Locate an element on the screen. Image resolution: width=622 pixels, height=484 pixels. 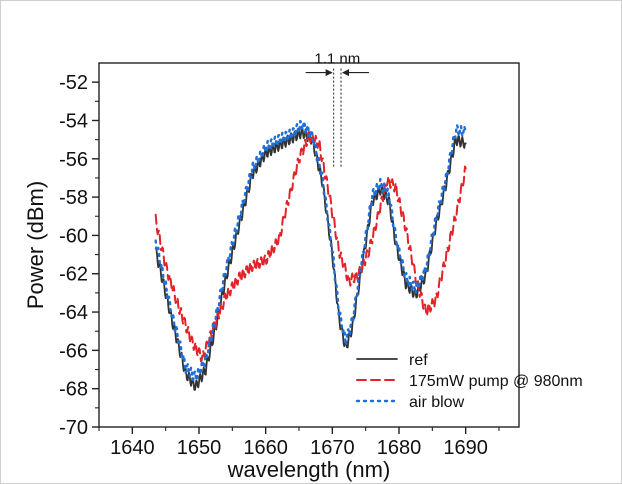
y-tick-label: -62 is located at coordinates (73, 275).